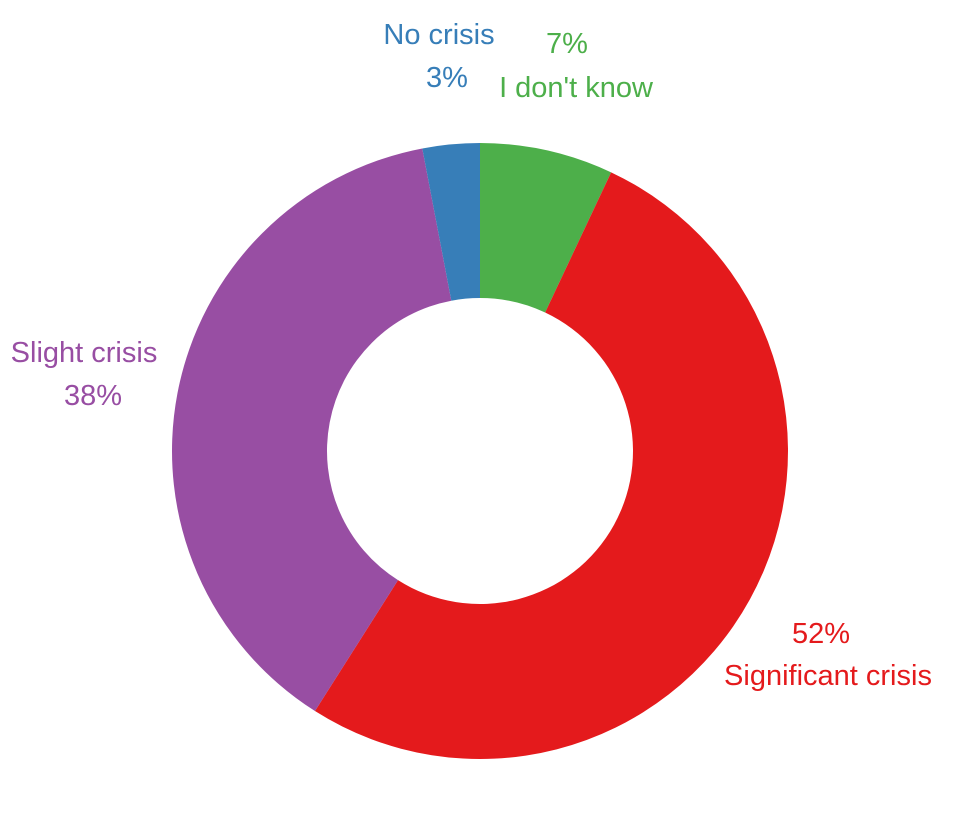  What do you see at coordinates (93, 396) in the screenshot?
I see `slice-value-label-slight-crisis: 38%` at bounding box center [93, 396].